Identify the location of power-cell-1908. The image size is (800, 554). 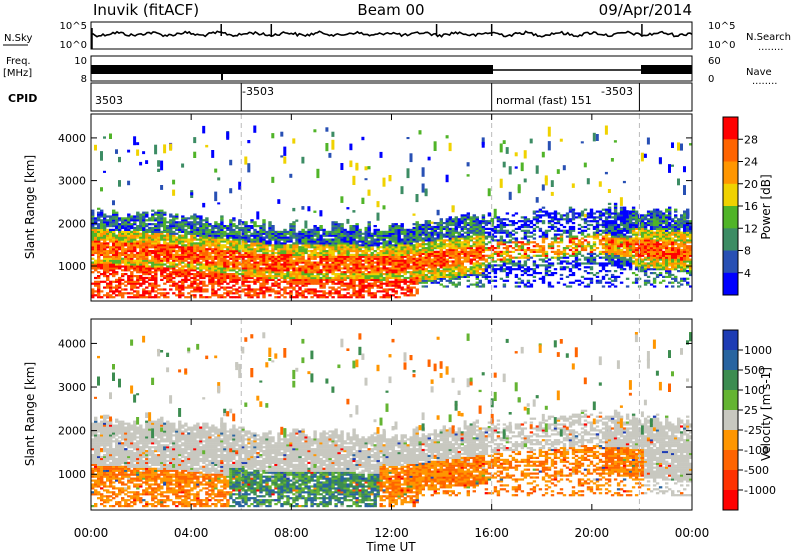
(252, 245).